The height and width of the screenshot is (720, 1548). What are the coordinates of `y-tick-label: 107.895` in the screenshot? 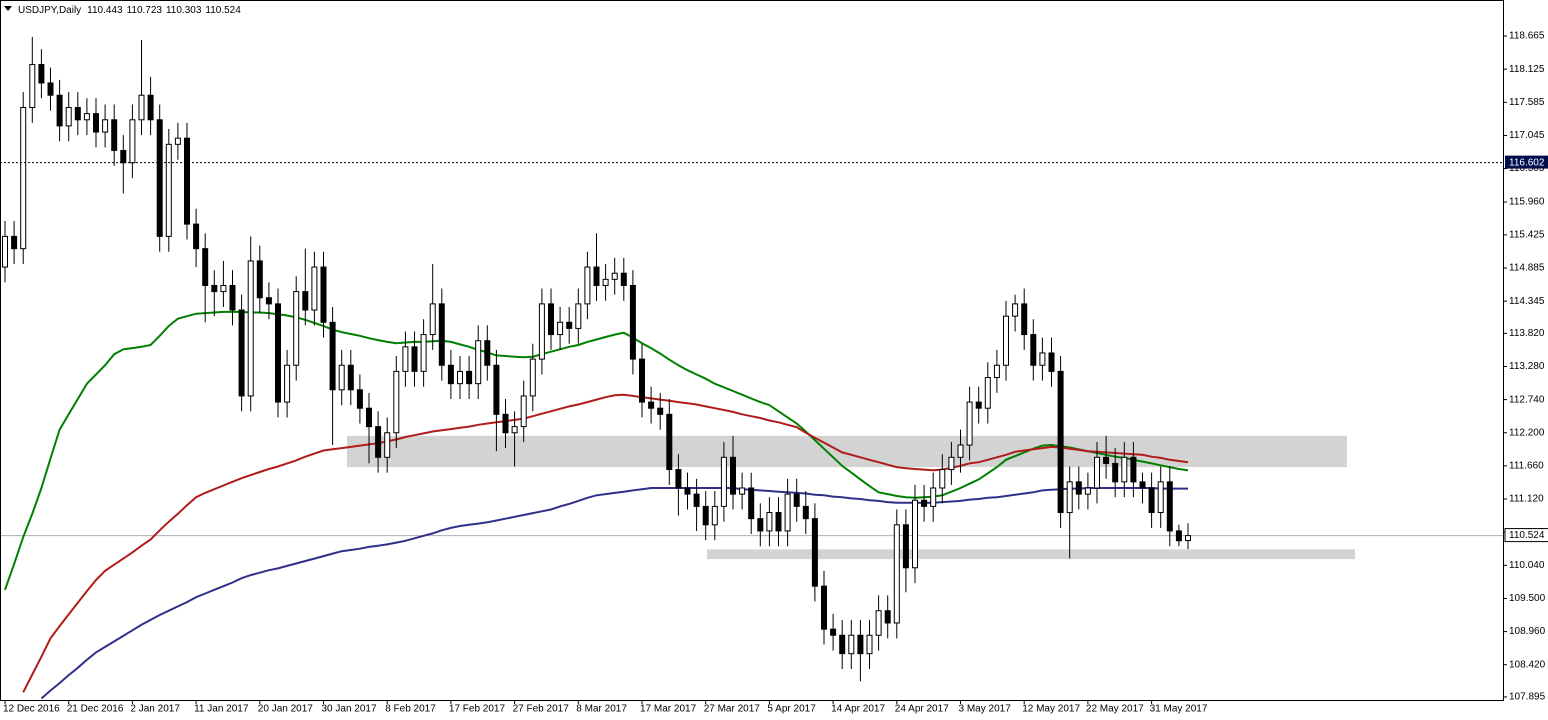 It's located at (1527, 697).